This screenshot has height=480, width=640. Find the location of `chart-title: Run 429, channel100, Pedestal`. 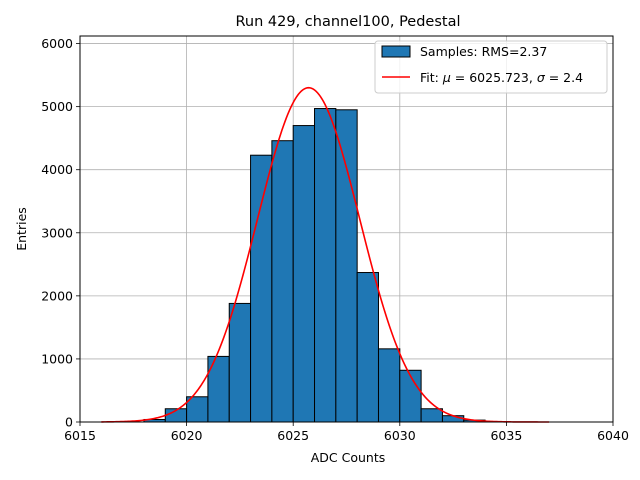

chart-title: Run 429, channel100, Pedestal is located at coordinates (347, 22).